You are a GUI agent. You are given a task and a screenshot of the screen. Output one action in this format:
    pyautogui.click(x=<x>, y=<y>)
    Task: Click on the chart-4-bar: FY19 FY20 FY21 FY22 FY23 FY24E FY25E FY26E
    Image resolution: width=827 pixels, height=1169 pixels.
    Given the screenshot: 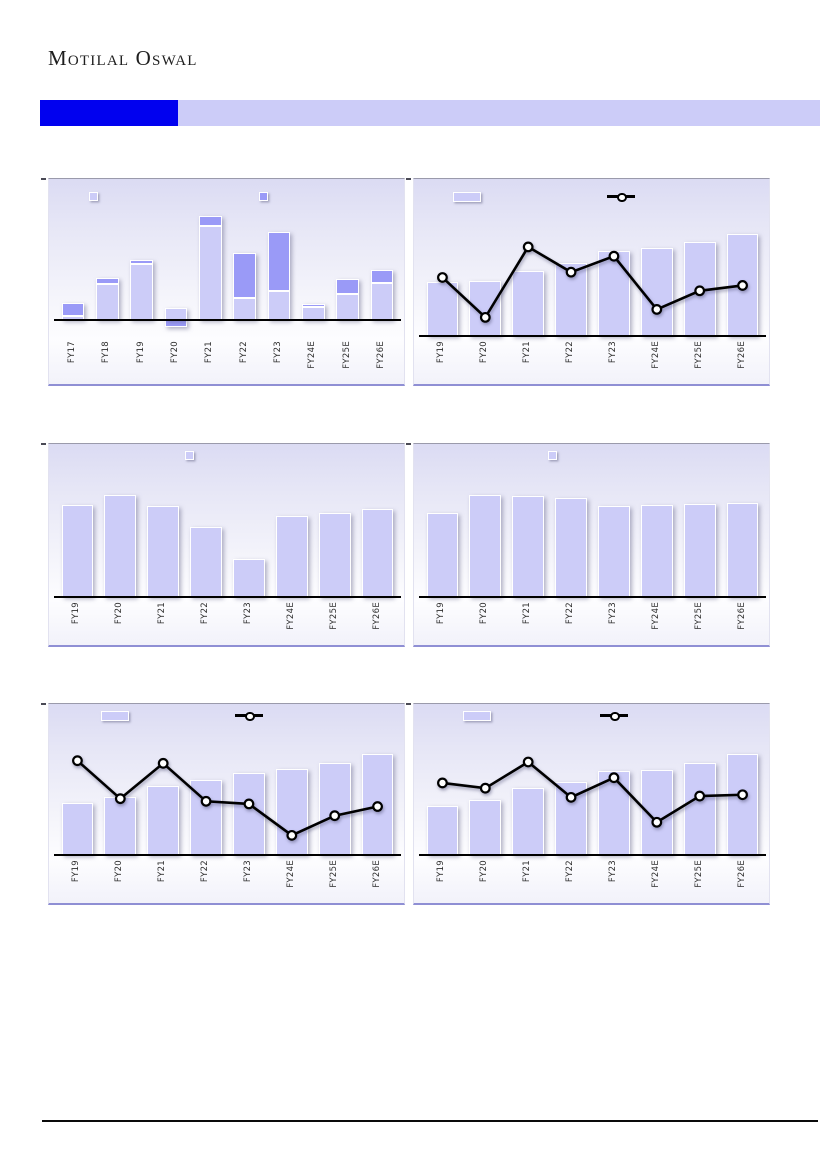 What is the action you would take?
    pyautogui.click(x=588, y=545)
    